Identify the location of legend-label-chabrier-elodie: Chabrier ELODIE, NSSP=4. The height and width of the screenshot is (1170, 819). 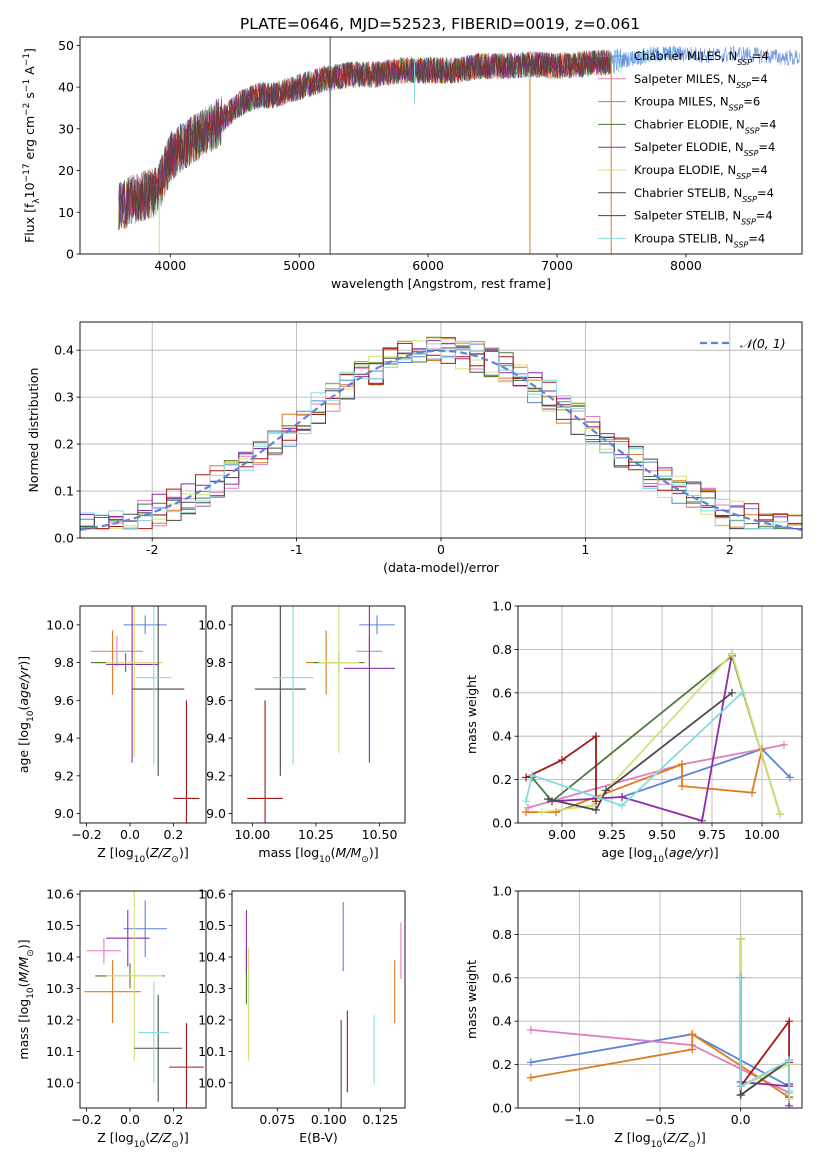
(705, 126).